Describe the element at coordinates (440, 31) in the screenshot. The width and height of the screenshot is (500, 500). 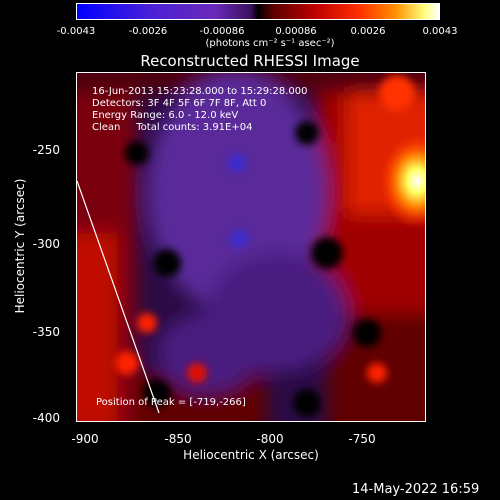
I see `colorbar-tick: 0.0043` at that location.